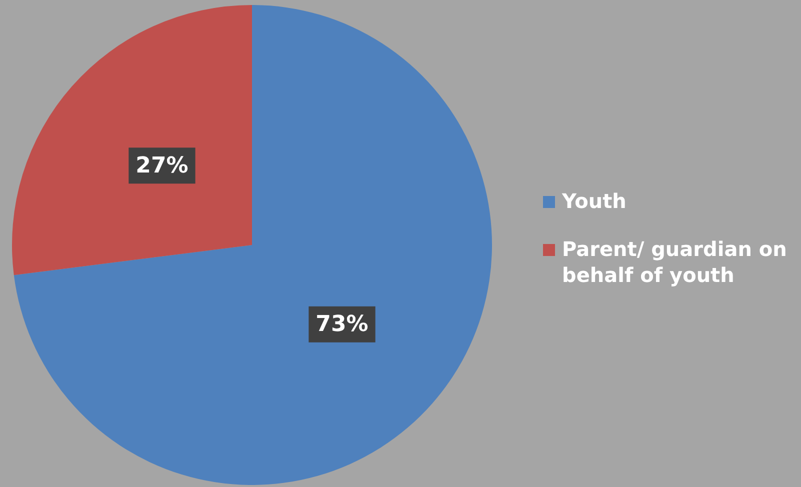  Describe the element at coordinates (675, 262) in the screenshot. I see `legend-label: Parent/ guardian on behalf of youth` at that location.